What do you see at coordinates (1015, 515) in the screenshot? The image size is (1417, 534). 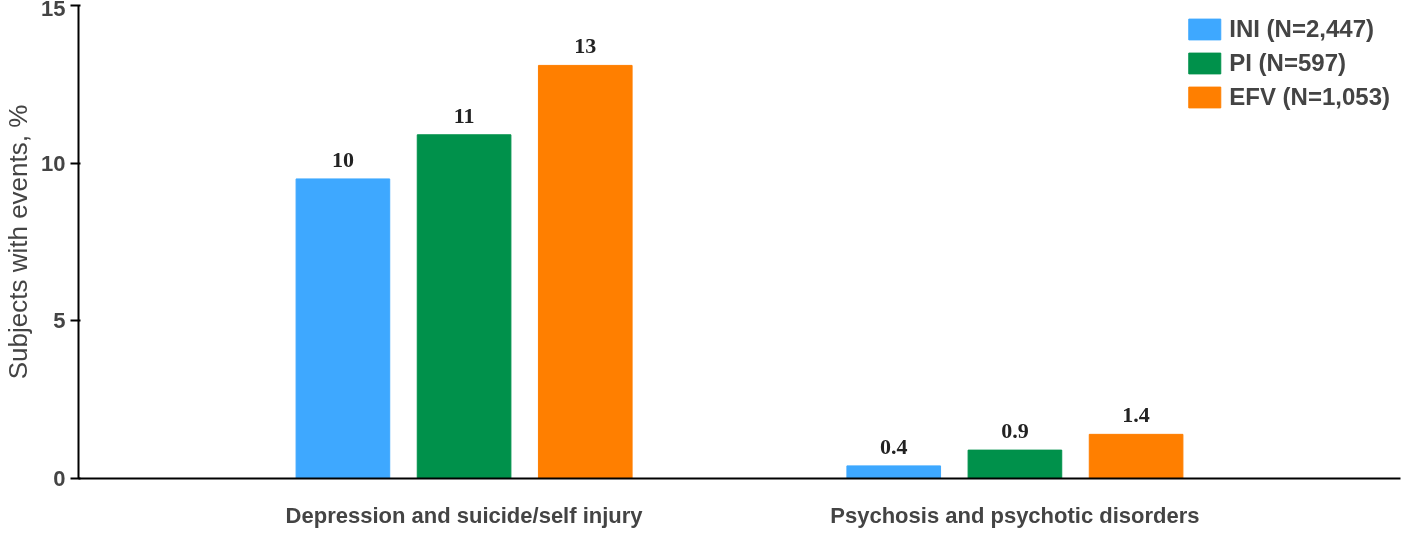 I see `x-tick-label: Psychosis and psychotic disorders` at bounding box center [1015, 515].